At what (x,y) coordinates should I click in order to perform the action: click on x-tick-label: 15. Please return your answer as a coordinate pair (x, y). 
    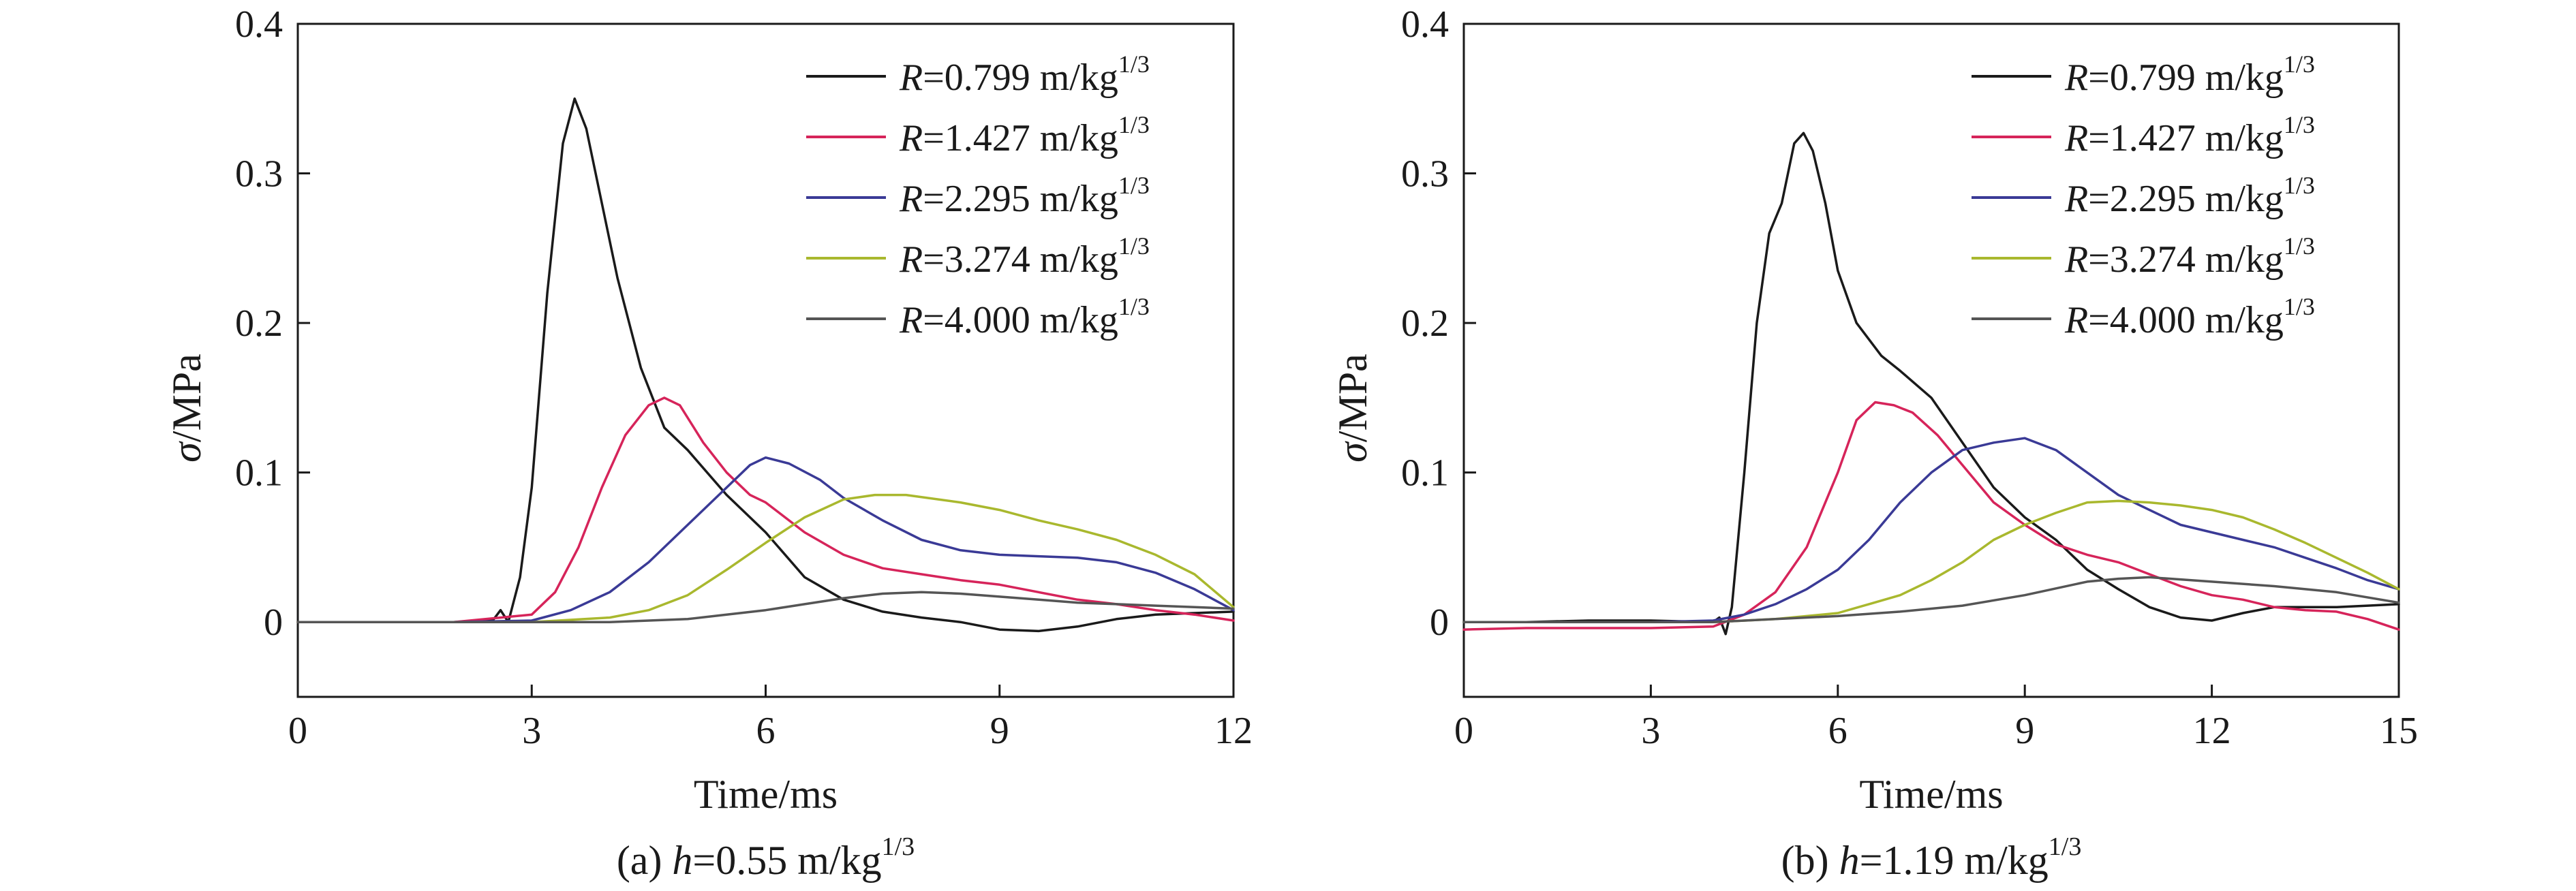
    Looking at the image, I should click on (2399, 731).